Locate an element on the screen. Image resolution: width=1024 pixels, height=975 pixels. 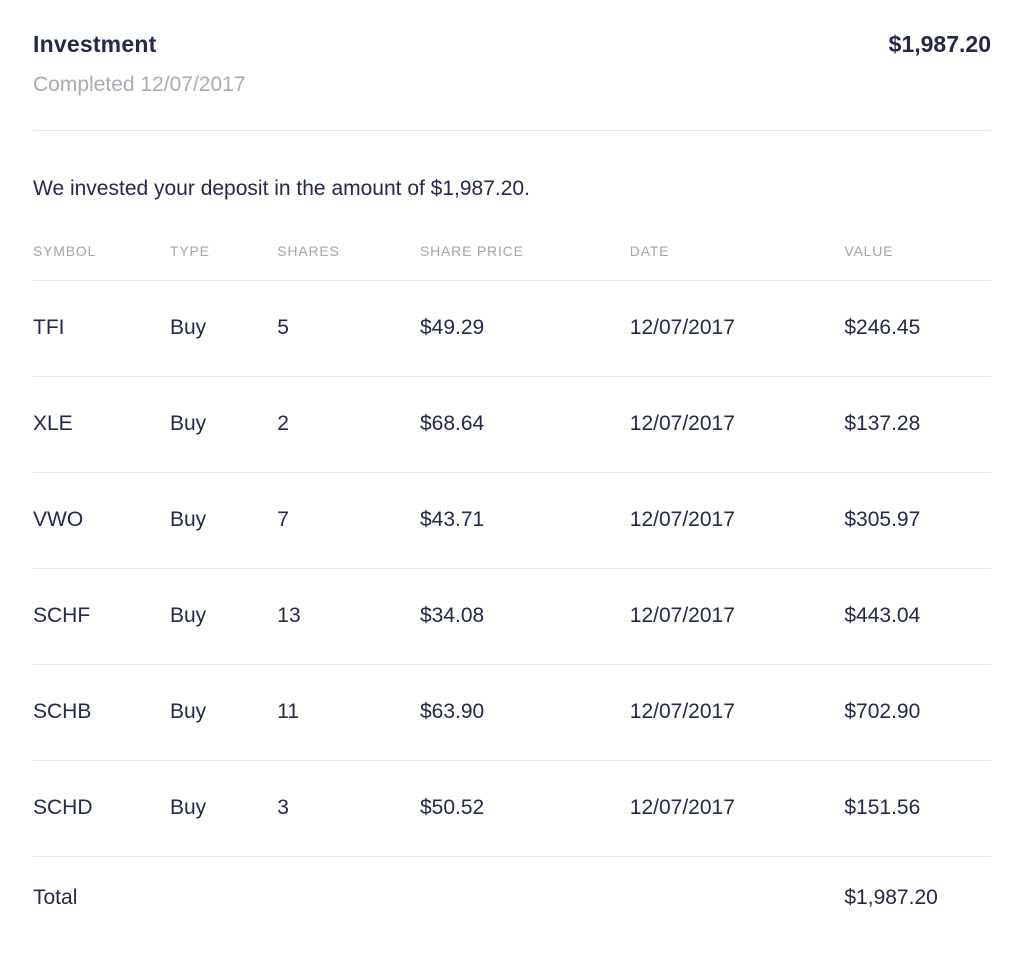
cell-shares: 3 is located at coordinates (348, 808).